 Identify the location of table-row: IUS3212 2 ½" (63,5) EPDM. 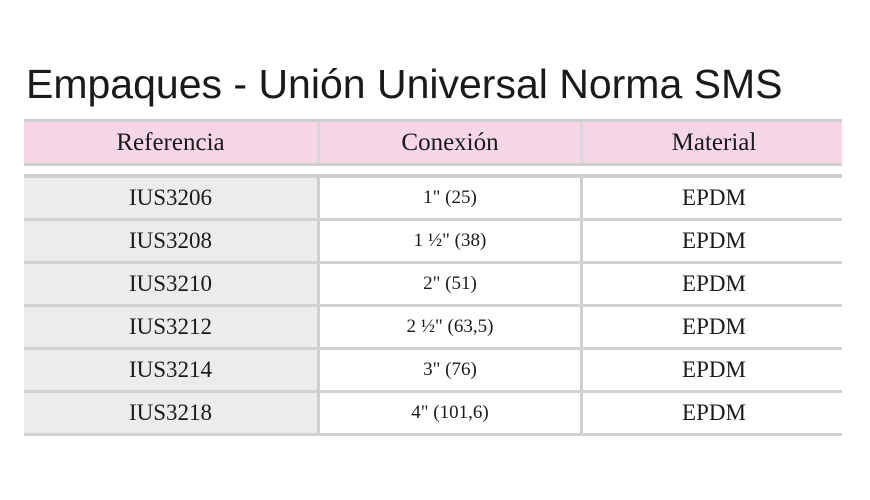
(433, 328).